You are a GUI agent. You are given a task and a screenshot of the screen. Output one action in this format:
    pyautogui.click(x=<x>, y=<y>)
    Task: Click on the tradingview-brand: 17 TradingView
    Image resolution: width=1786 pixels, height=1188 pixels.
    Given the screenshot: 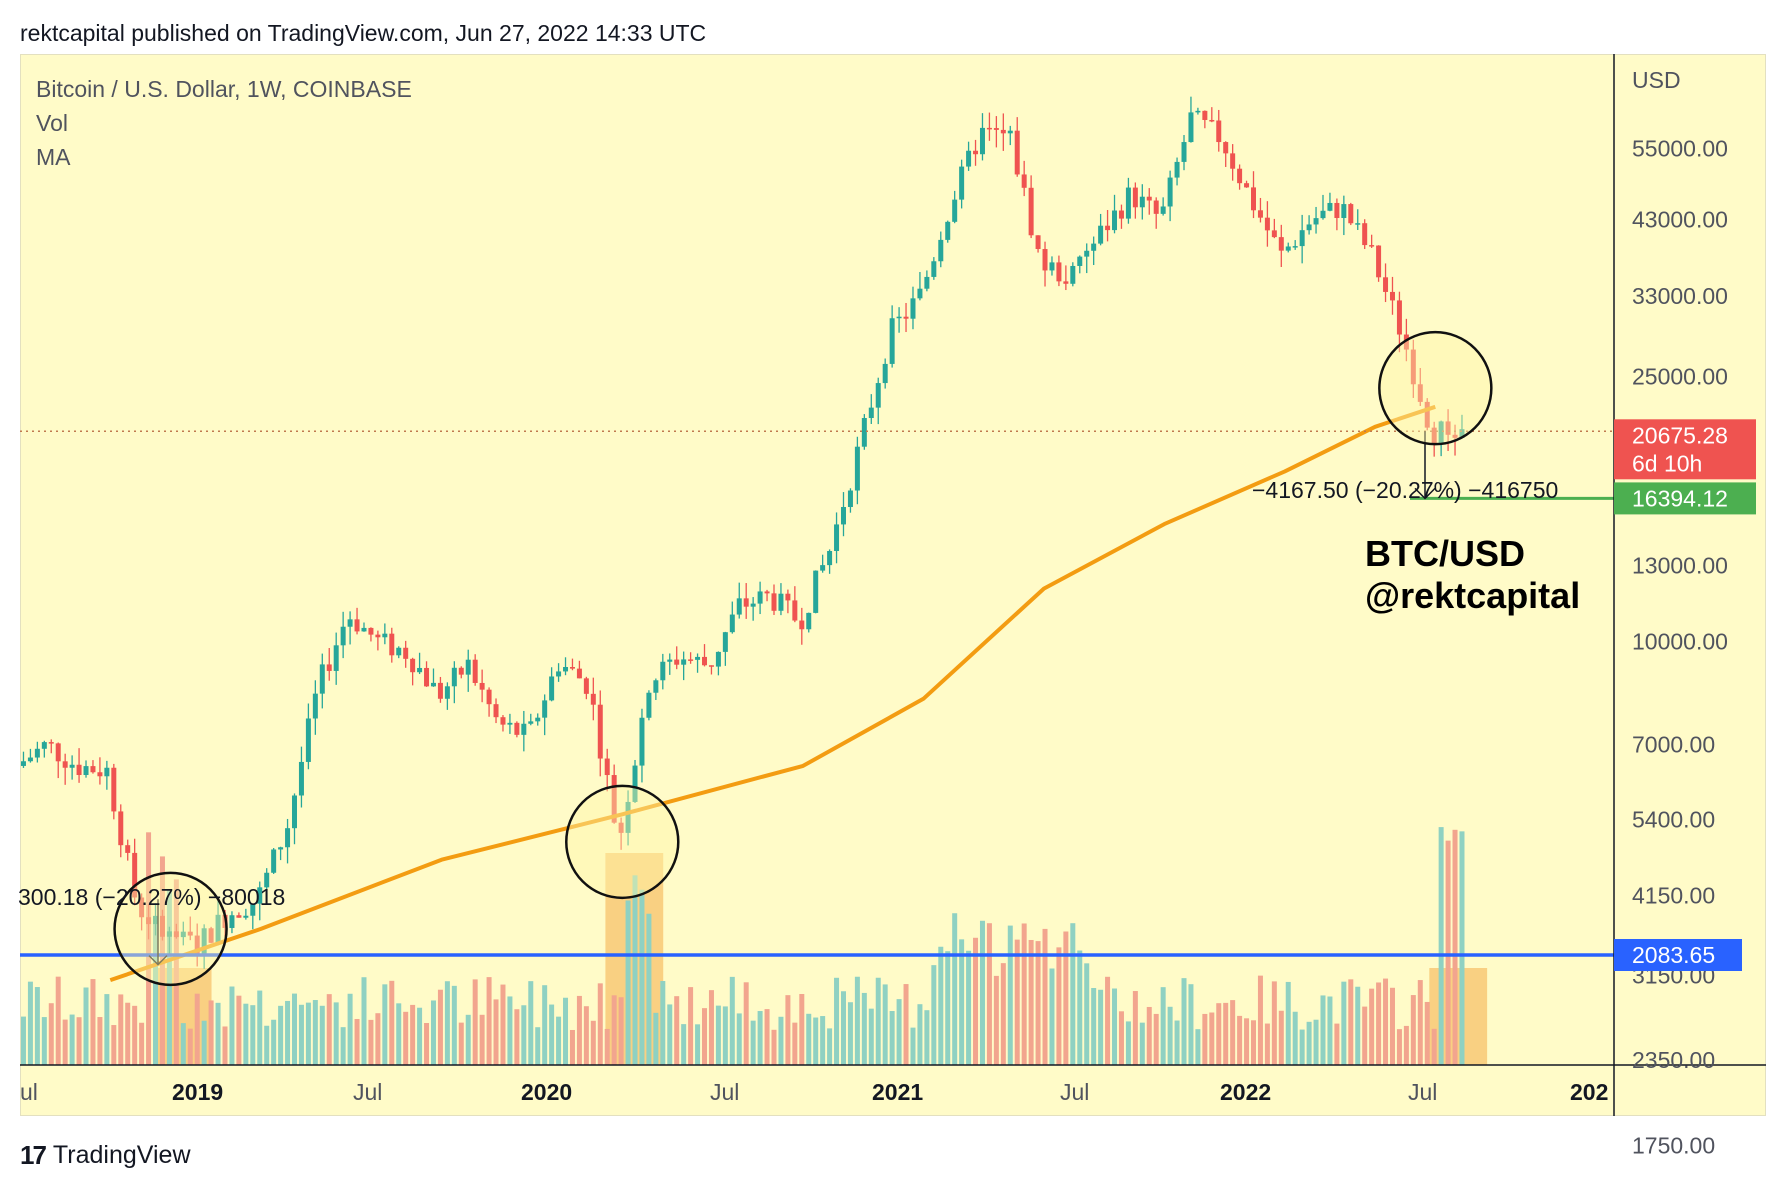 What is the action you would take?
    pyautogui.click(x=105, y=1155)
    